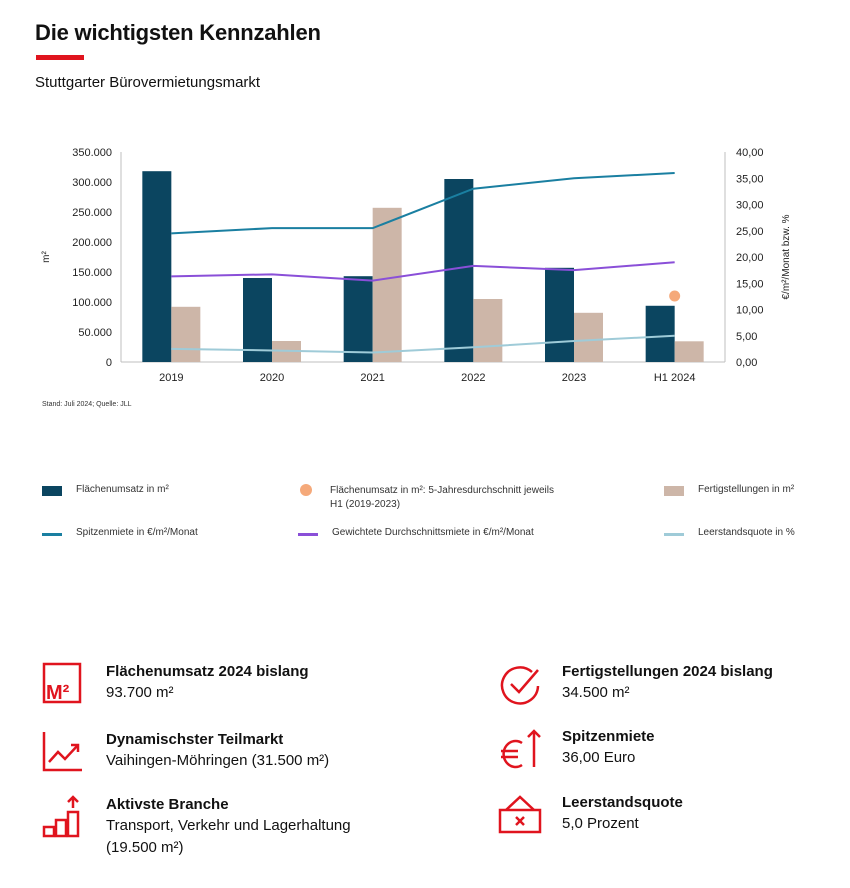 The height and width of the screenshot is (888, 850). I want to click on y2-tick-label: 5,00, so click(746, 337).